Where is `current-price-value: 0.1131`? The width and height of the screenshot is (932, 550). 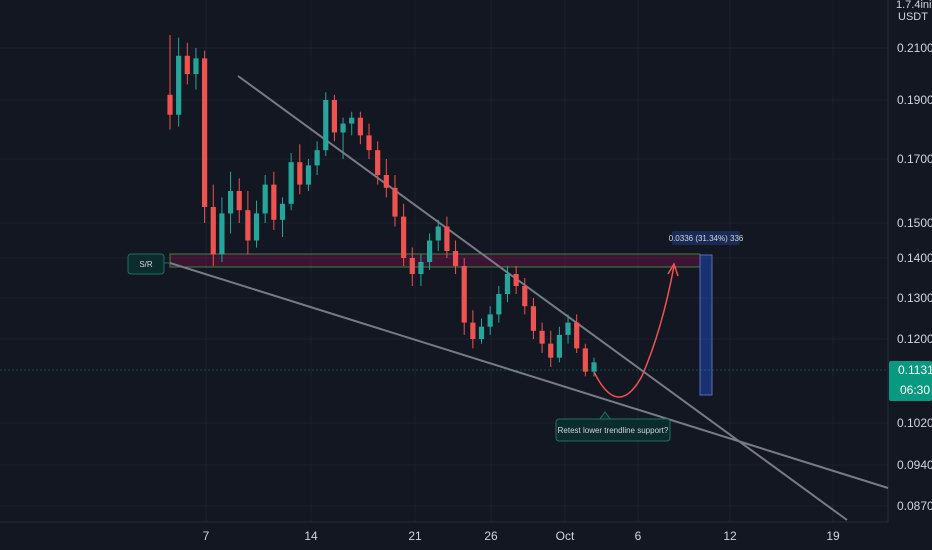
current-price-value: 0.1131 is located at coordinates (915, 370).